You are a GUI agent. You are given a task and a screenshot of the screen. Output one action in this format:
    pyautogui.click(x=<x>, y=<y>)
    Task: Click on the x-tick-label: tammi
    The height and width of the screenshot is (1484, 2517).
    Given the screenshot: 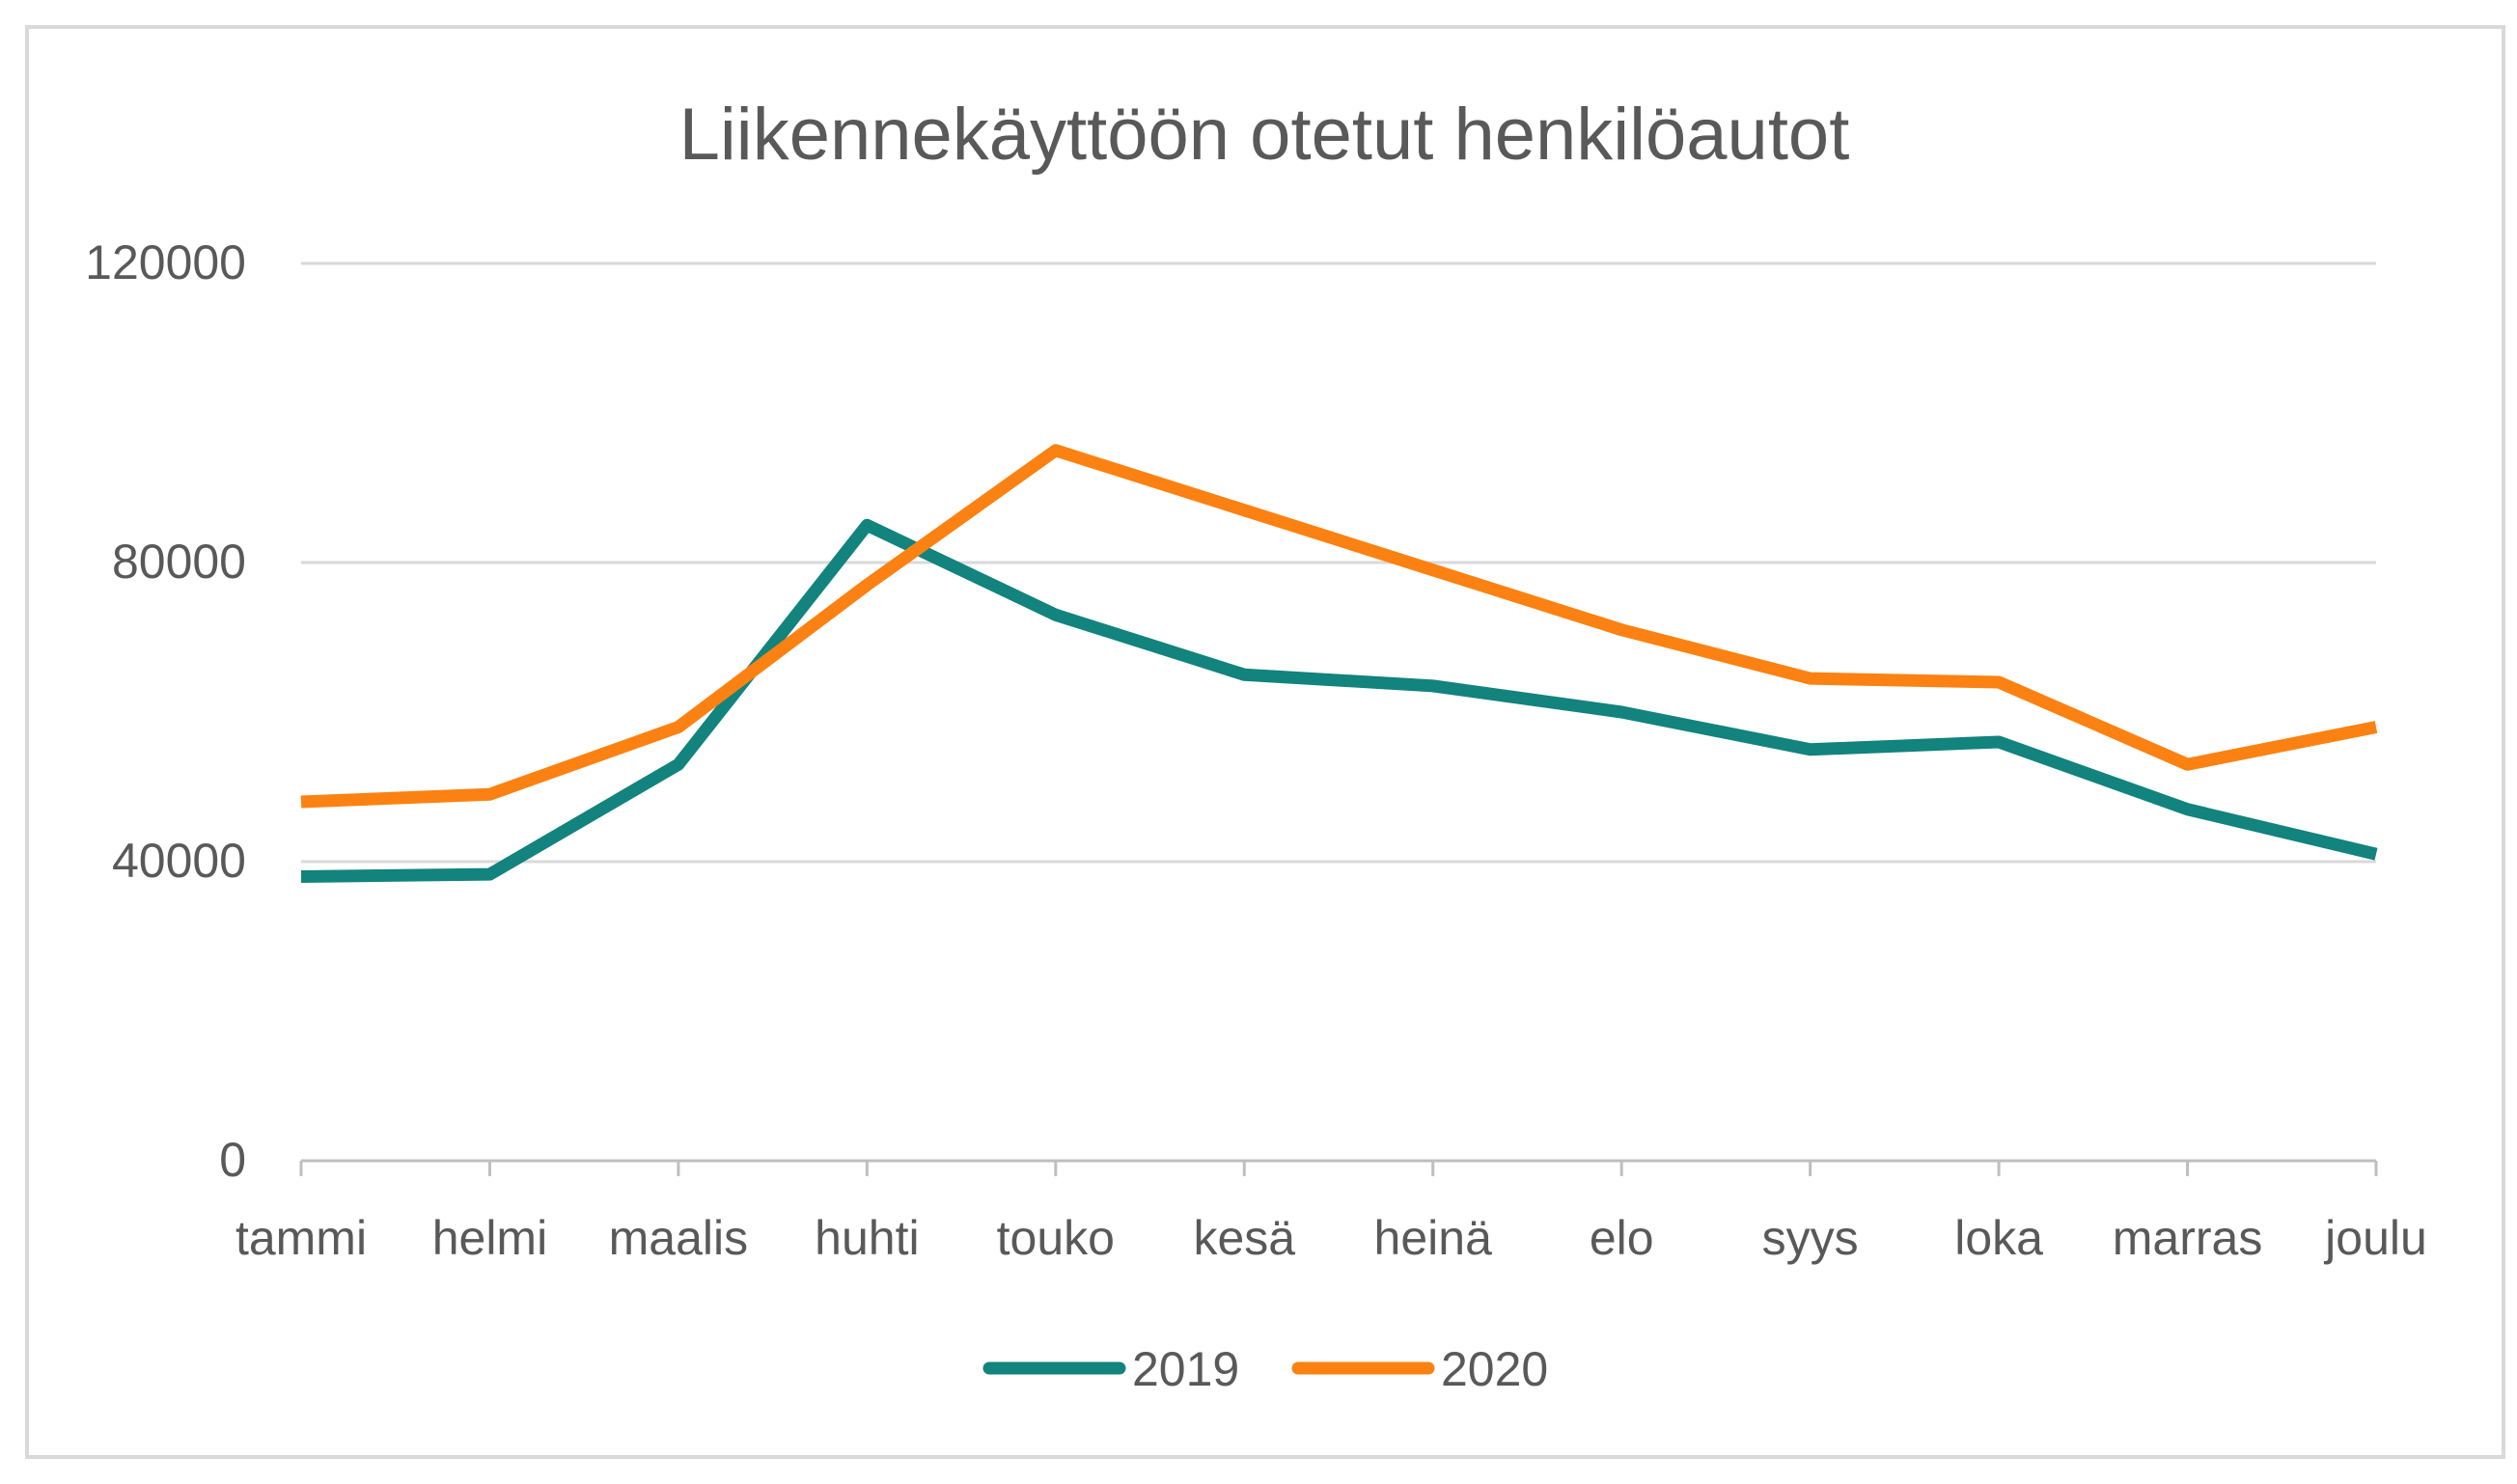 What is the action you would take?
    pyautogui.click(x=301, y=1238)
    